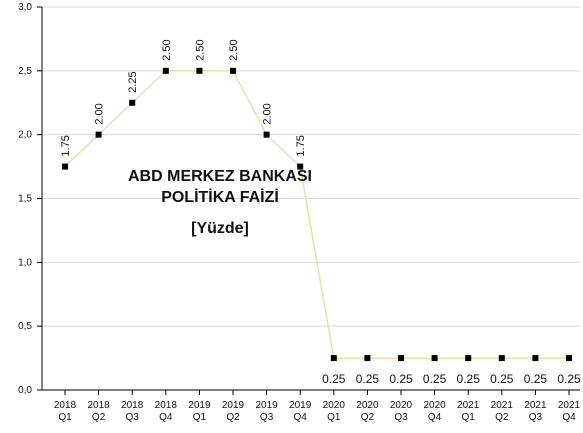 The image size is (583, 433). Describe the element at coordinates (220, 187) in the screenshot. I see `chart-title: ABD MERKEZ BANKASI POLİTİKA FAİZİ` at that location.